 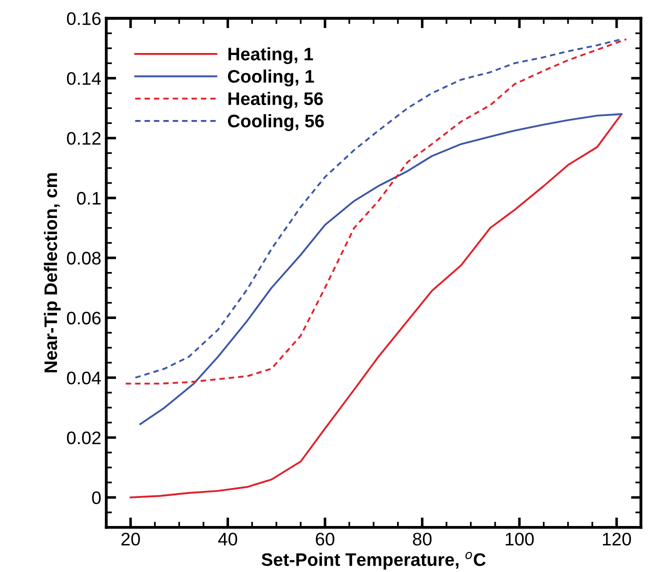 What do you see at coordinates (276, 123) in the screenshot?
I see `legend-label: Cooling, 56` at bounding box center [276, 123].